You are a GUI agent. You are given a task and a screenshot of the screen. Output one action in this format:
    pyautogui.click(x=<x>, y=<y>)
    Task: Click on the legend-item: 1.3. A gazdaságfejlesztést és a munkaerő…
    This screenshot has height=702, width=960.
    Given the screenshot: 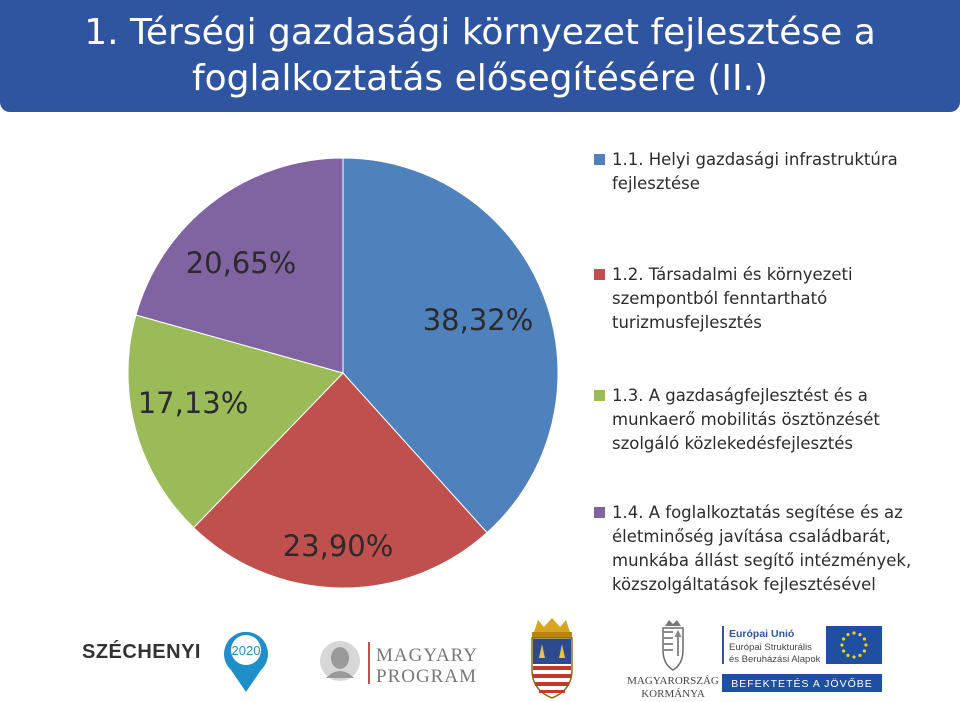 What is the action you would take?
    pyautogui.click(x=769, y=420)
    